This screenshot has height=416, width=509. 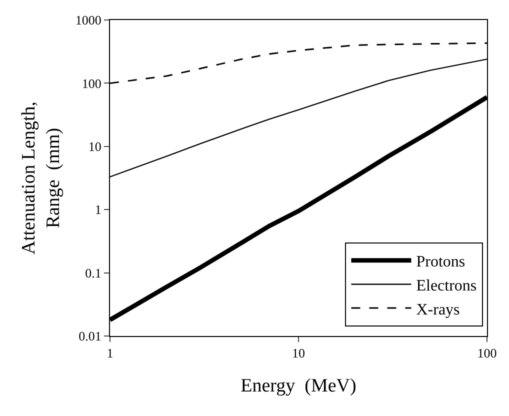 What do you see at coordinates (98, 210) in the screenshot?
I see `y-tick-label: 1` at bounding box center [98, 210].